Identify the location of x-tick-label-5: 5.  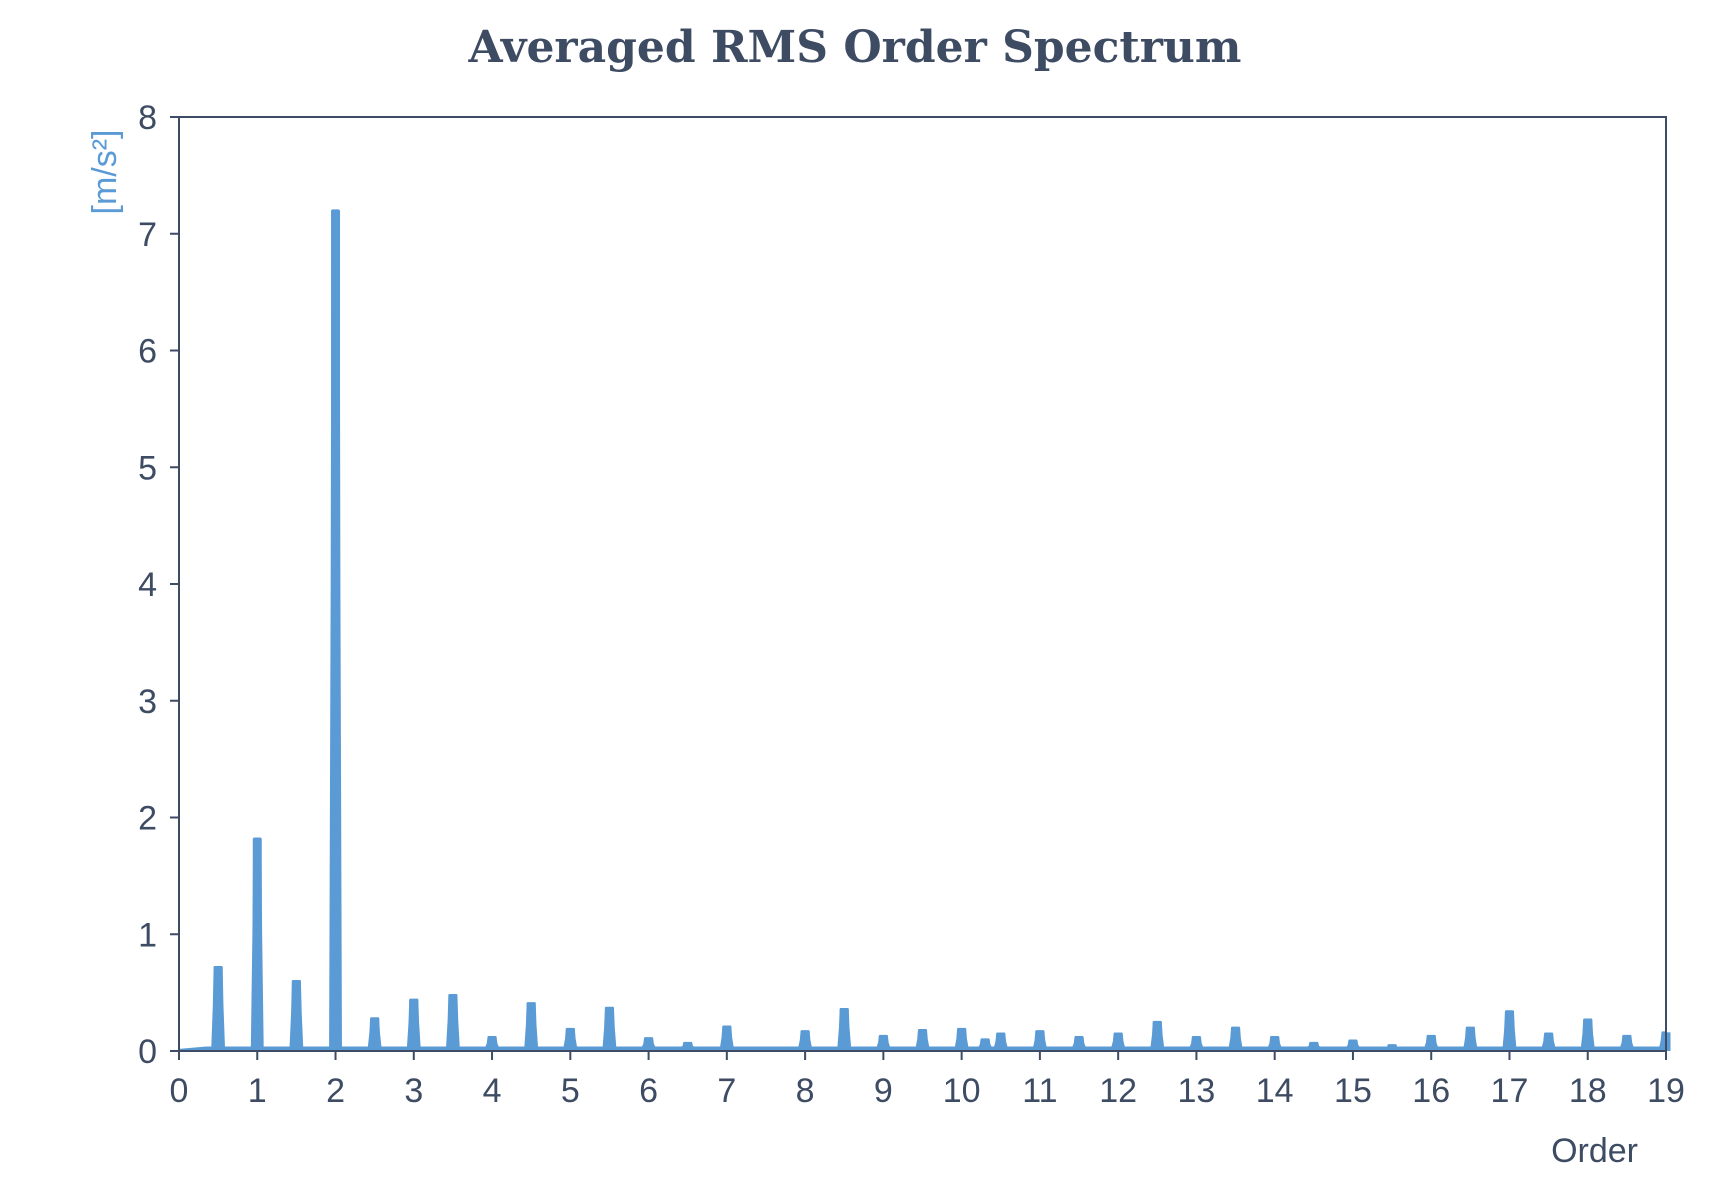
(570, 1091).